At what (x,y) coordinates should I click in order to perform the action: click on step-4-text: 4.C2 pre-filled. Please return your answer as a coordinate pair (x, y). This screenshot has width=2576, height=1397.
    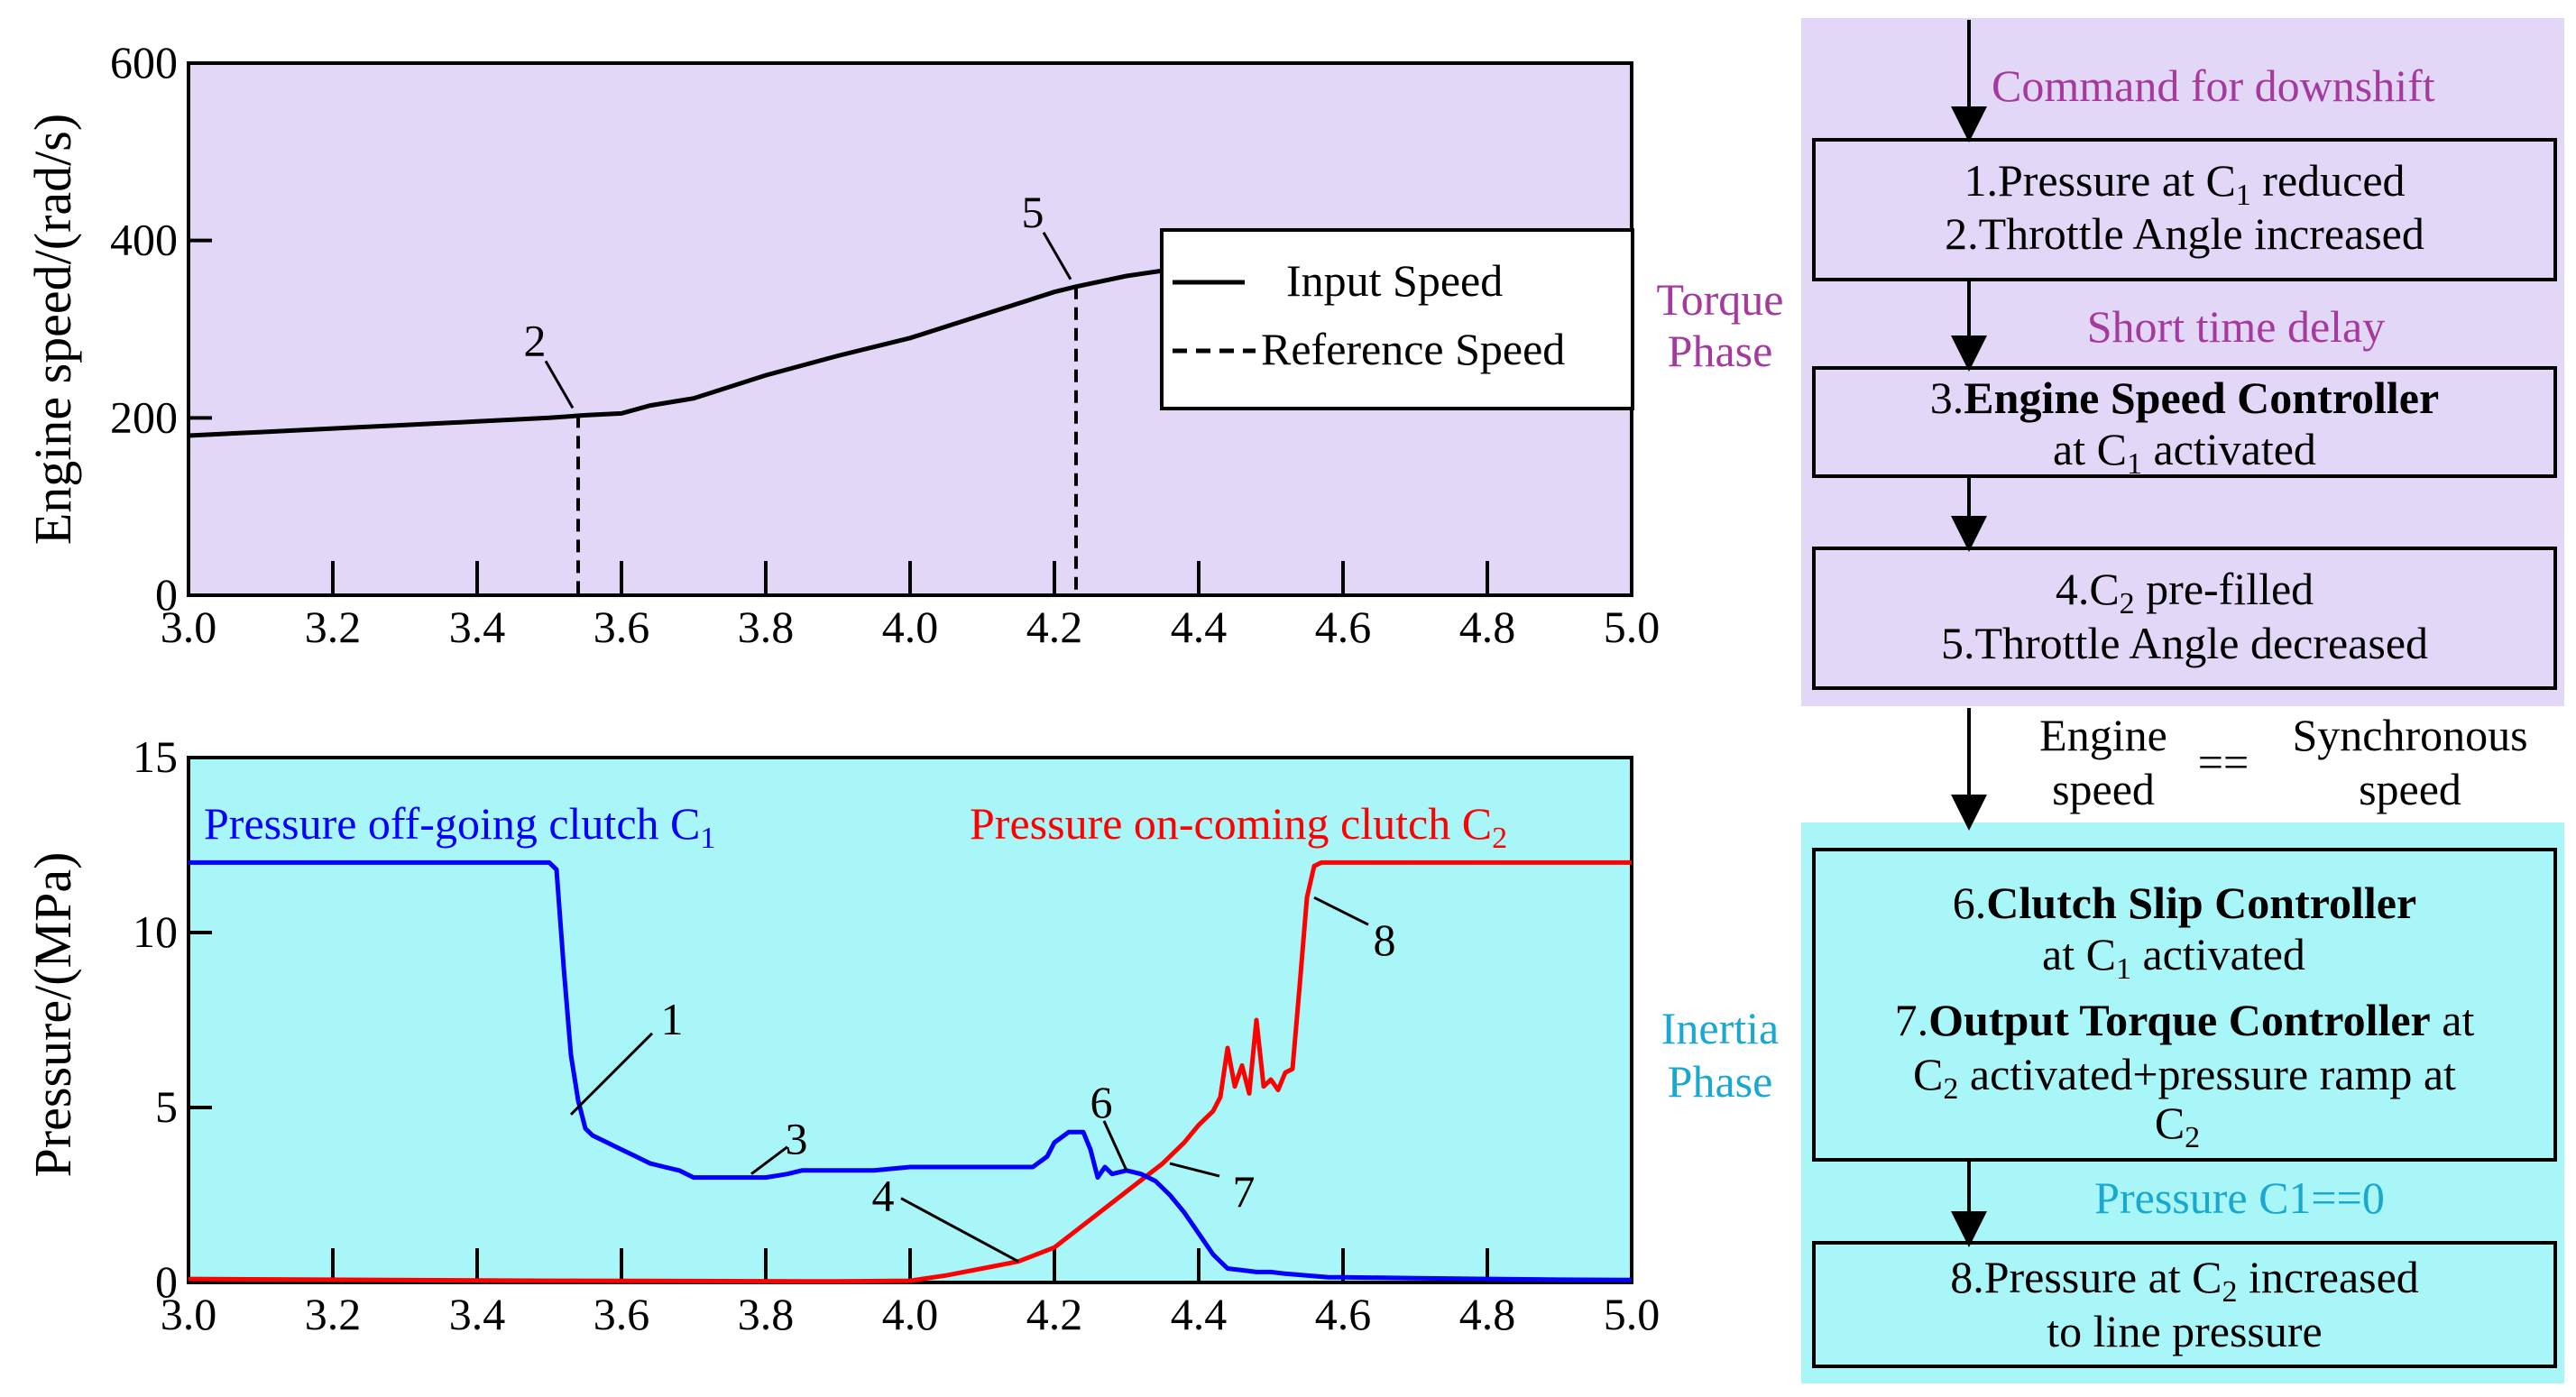
    Looking at the image, I should click on (2185, 592).